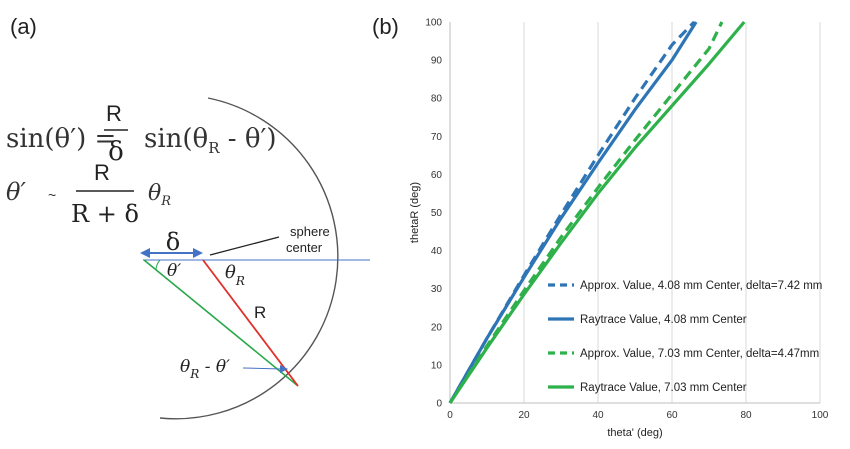  I want to click on eq2-denominator: R + δ, so click(105, 214).